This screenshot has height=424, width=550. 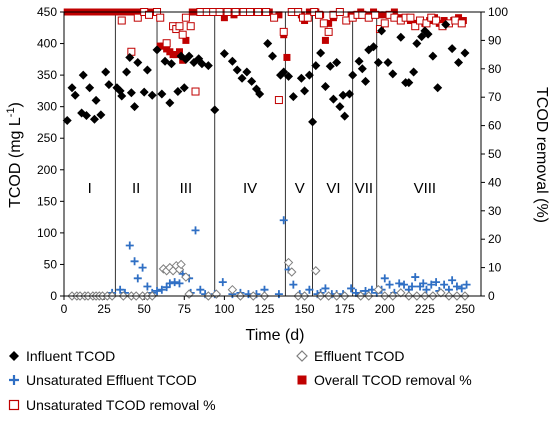 I want to click on legend-item-influent: Influent TCOD, so click(x=61, y=356).